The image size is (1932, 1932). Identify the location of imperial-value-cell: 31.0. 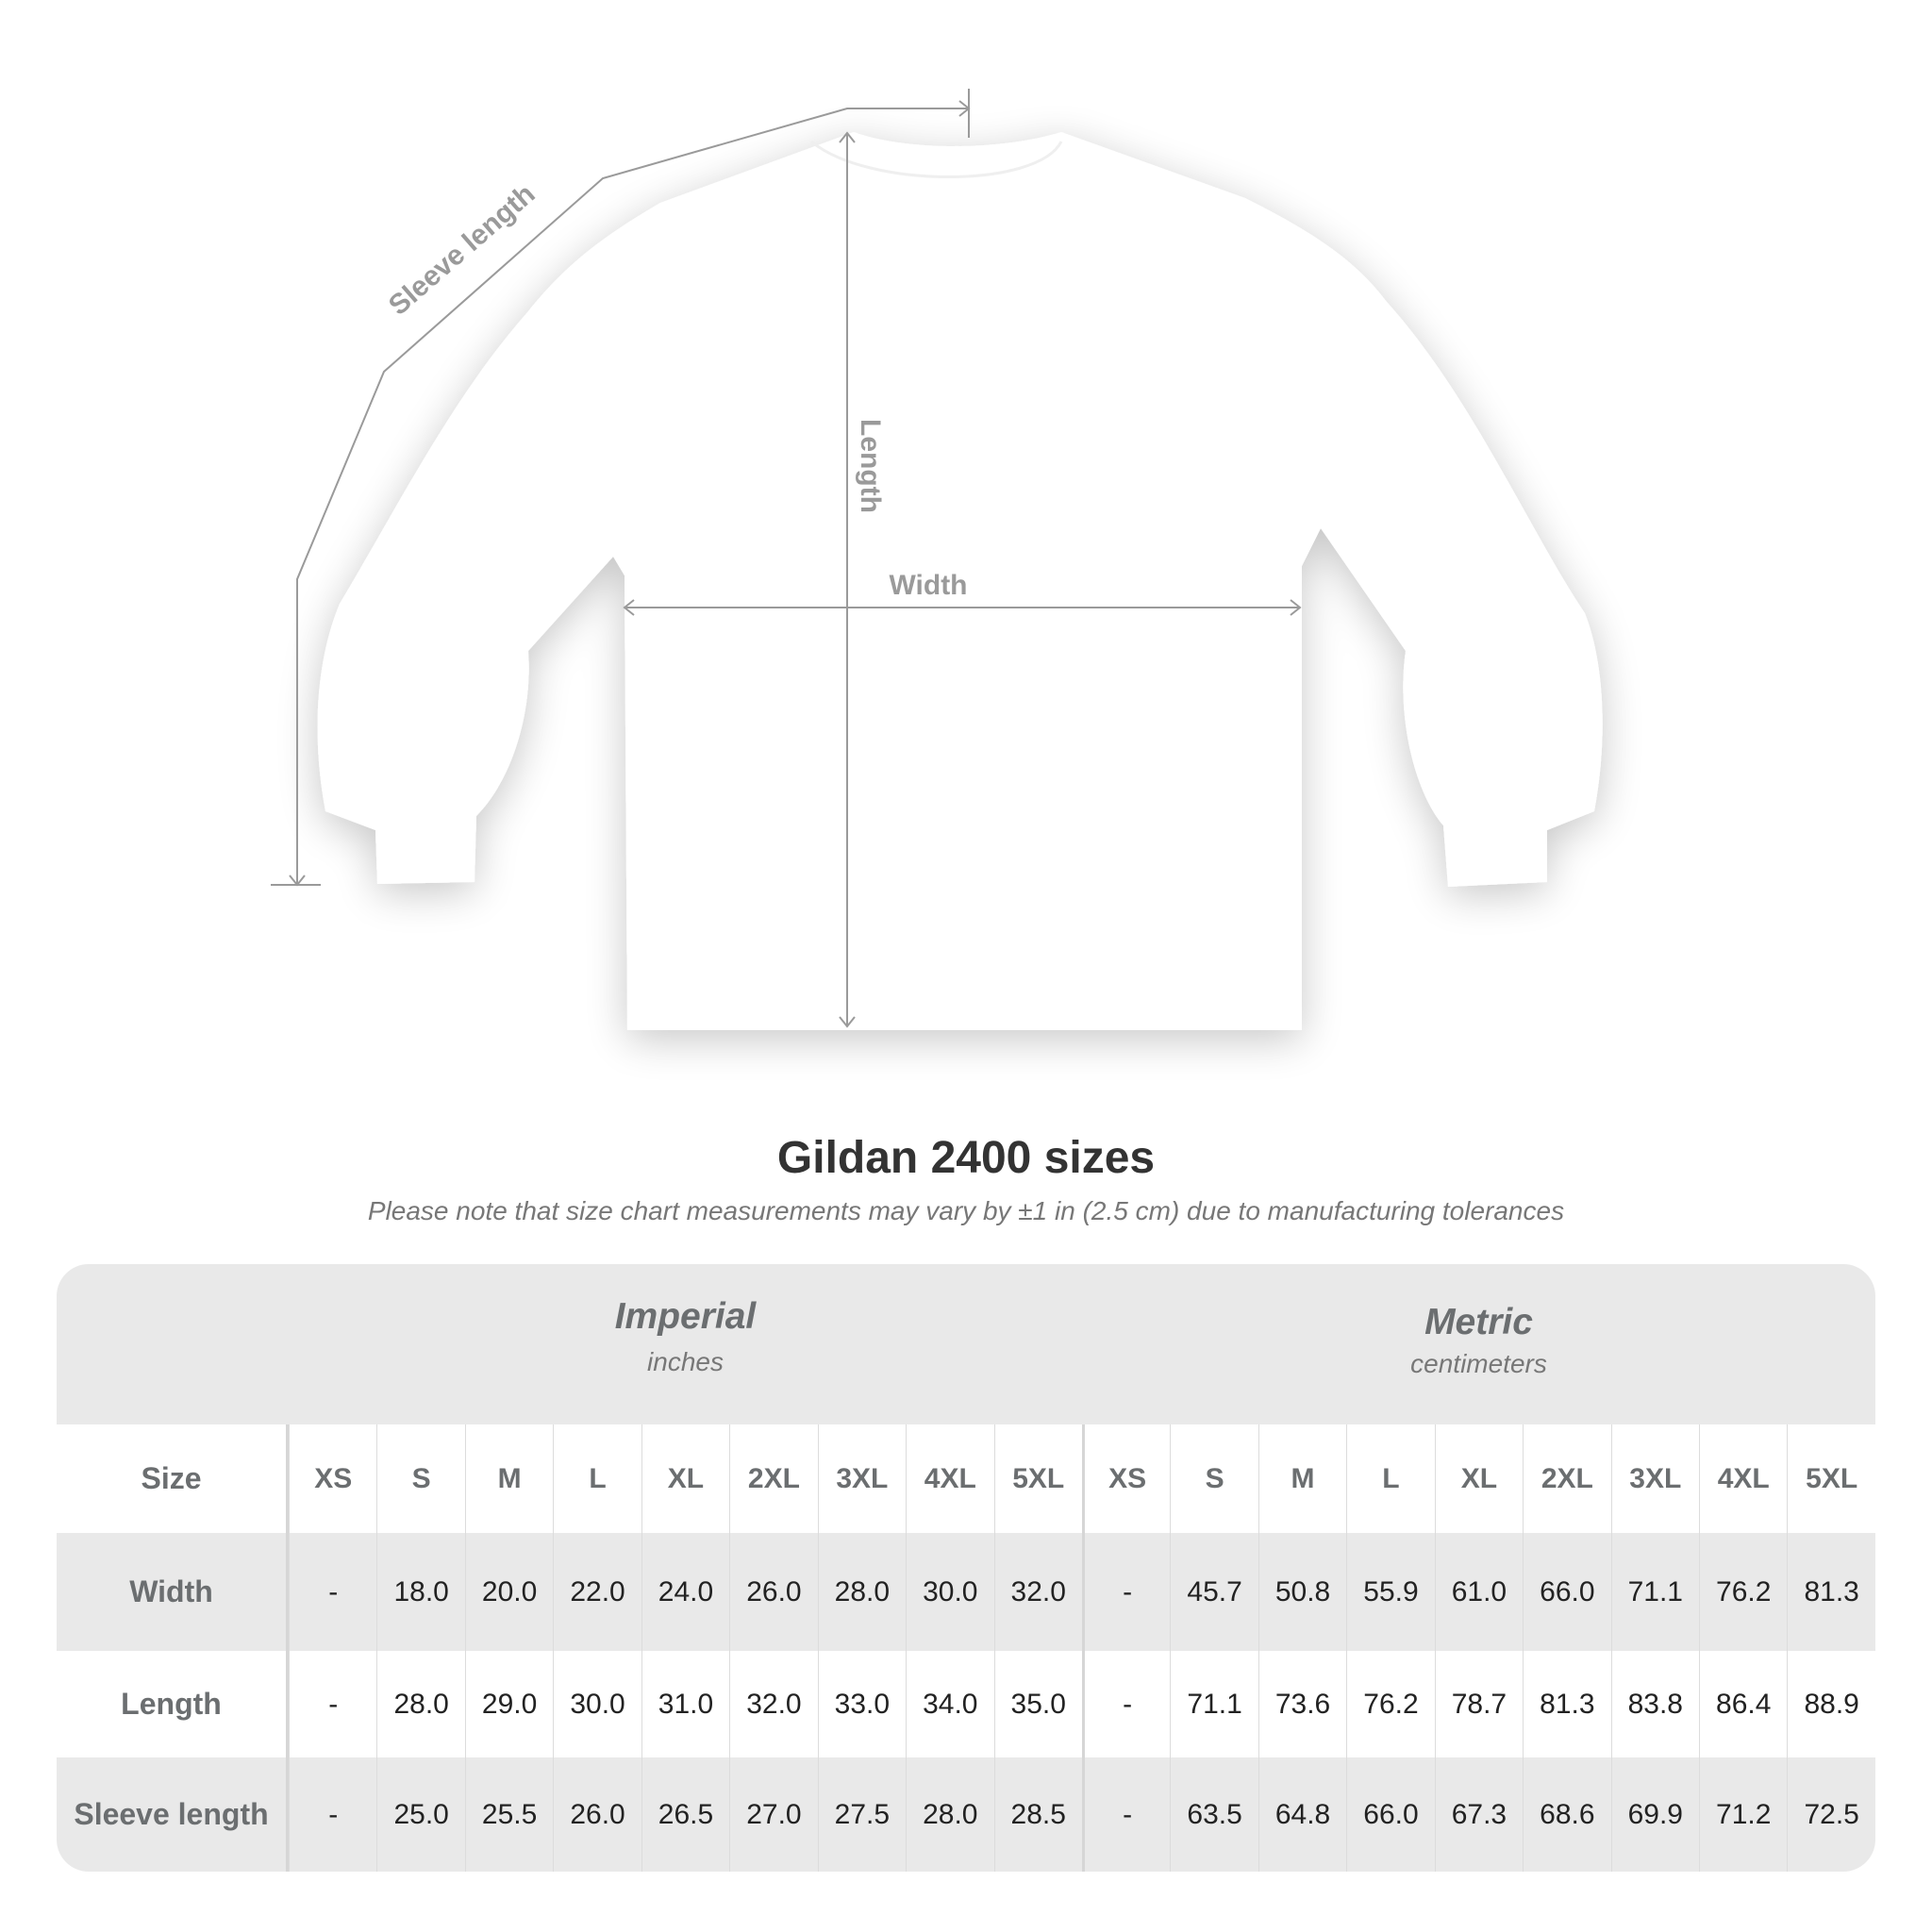
(685, 1704).